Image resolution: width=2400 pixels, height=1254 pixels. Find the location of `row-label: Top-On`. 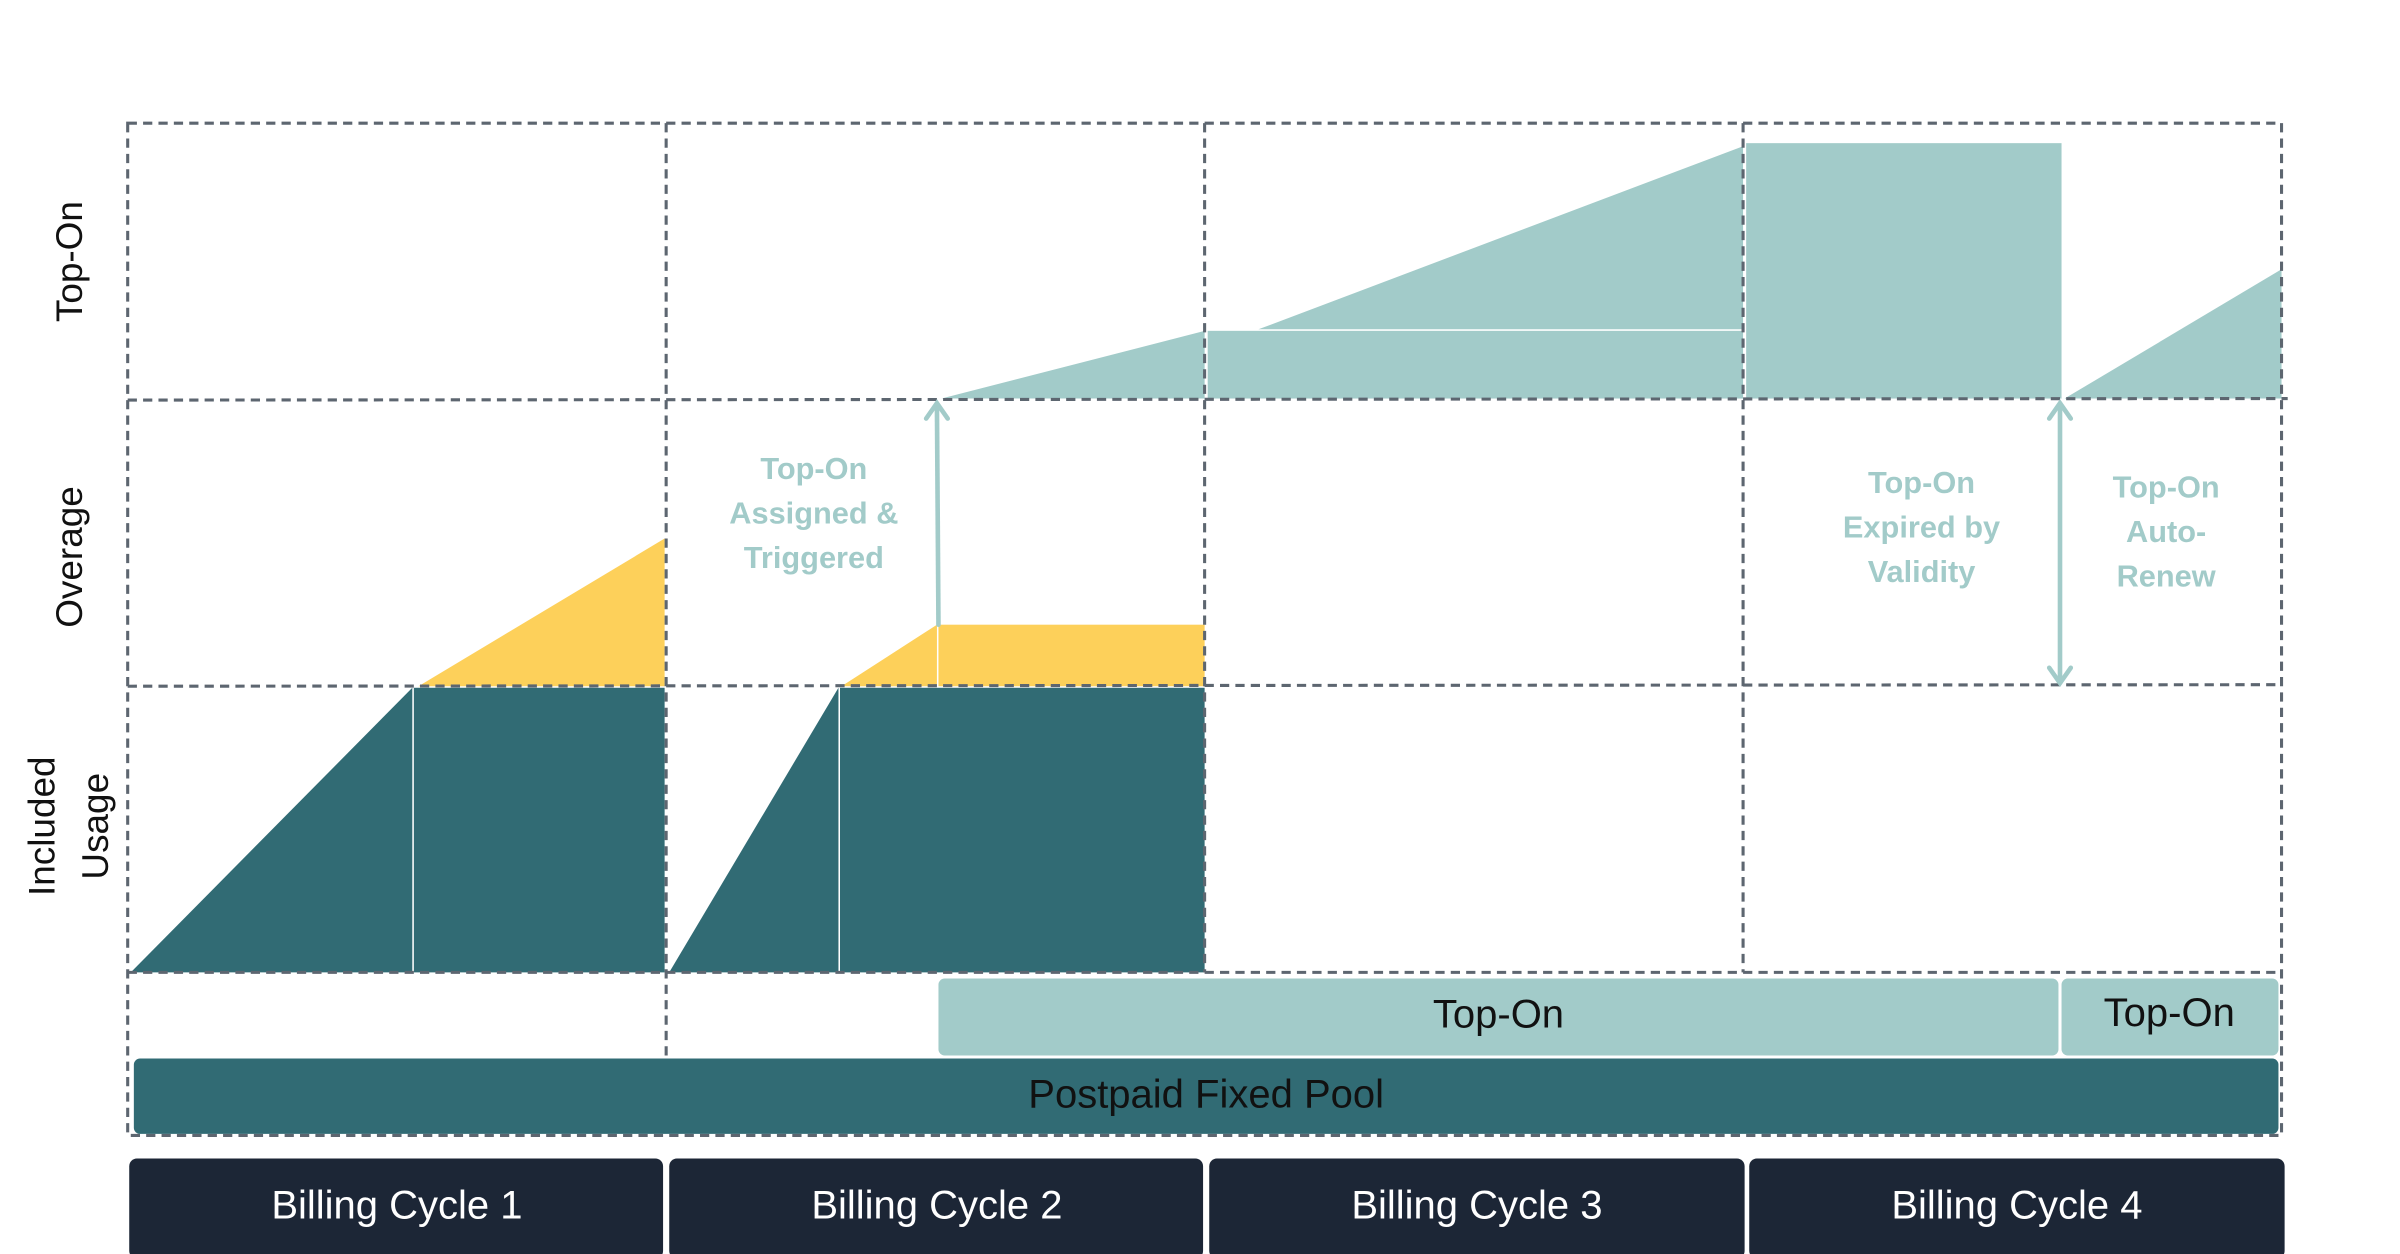

row-label: Top-On is located at coordinates (69, 261).